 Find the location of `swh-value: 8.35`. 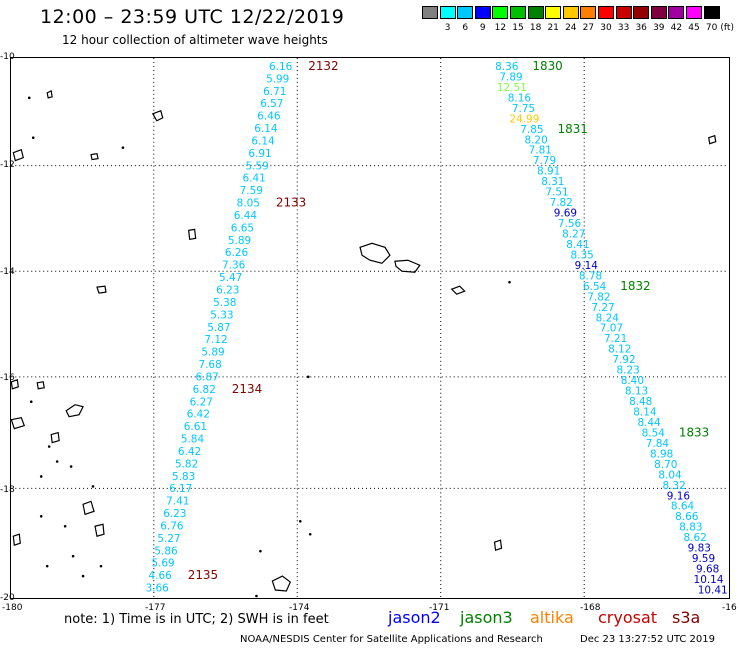

swh-value: 8.35 is located at coordinates (581, 255).